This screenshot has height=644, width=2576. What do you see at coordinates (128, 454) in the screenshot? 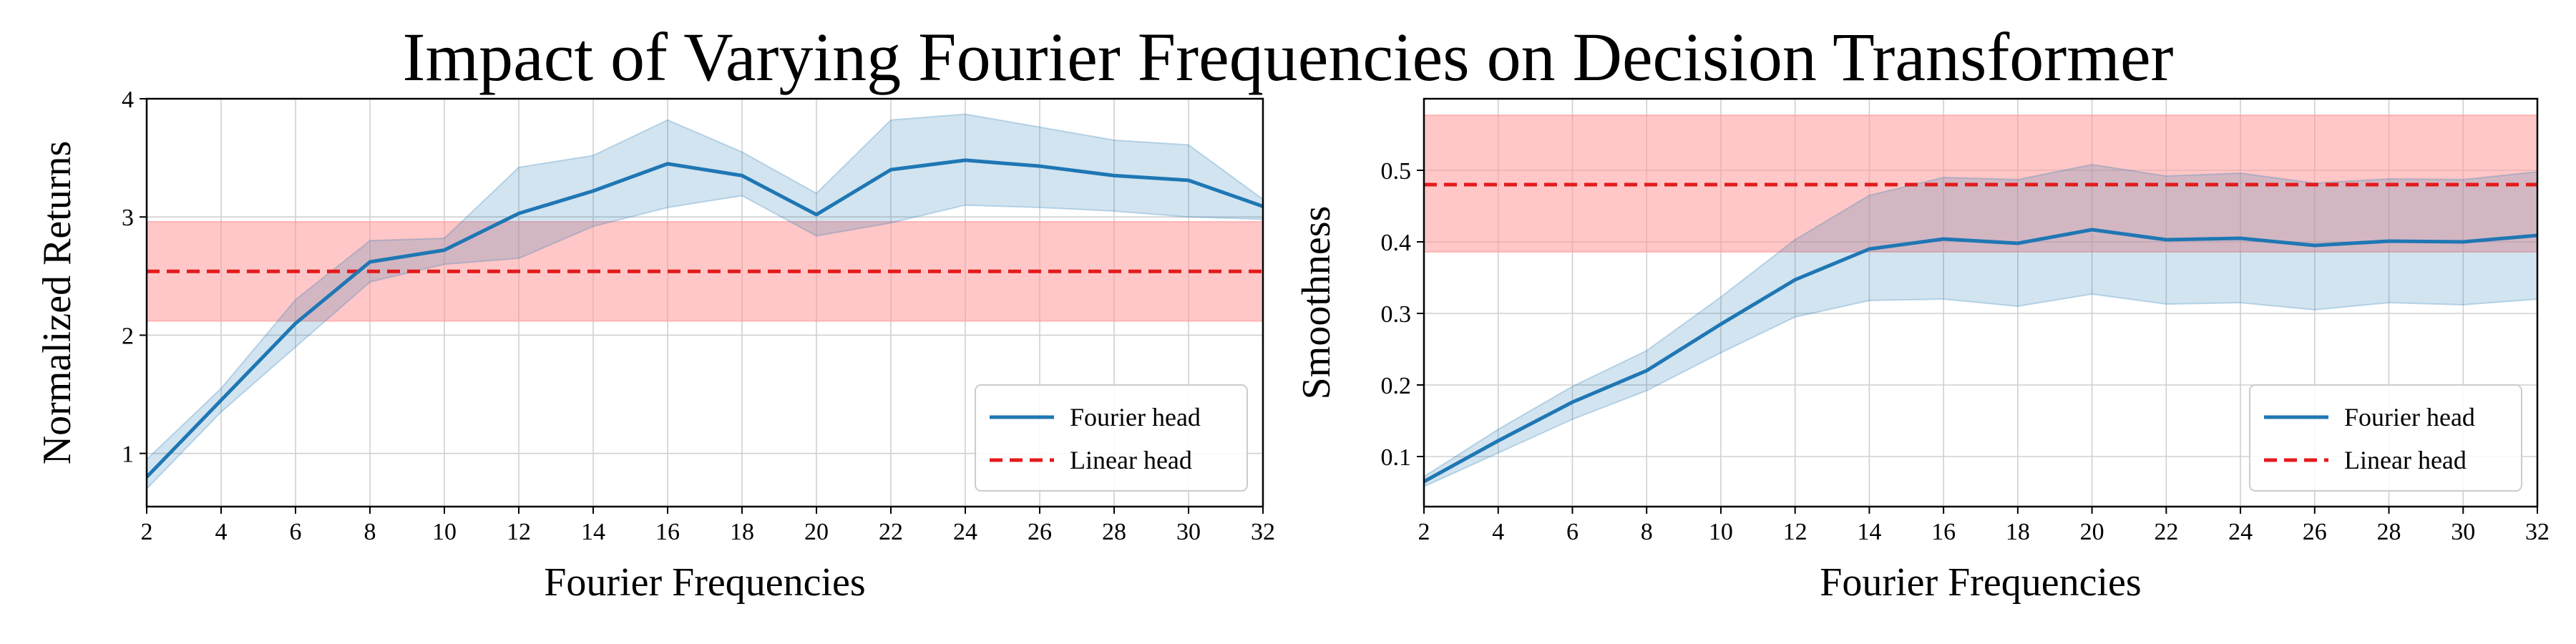
I see `y-tick-label: 1` at bounding box center [128, 454].